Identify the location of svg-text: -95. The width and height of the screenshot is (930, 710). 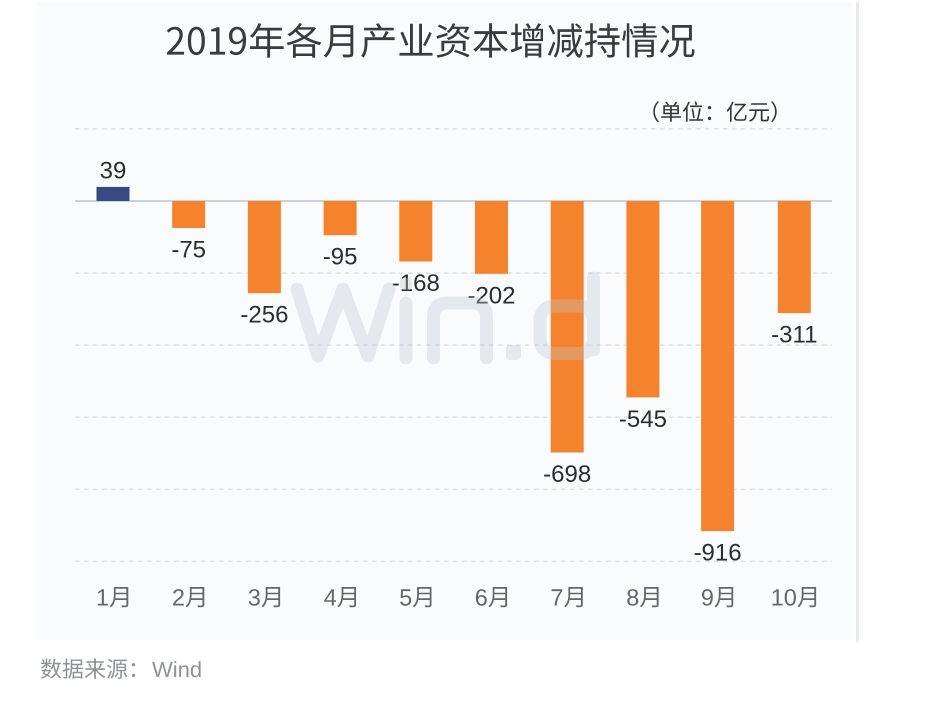
(340, 257).